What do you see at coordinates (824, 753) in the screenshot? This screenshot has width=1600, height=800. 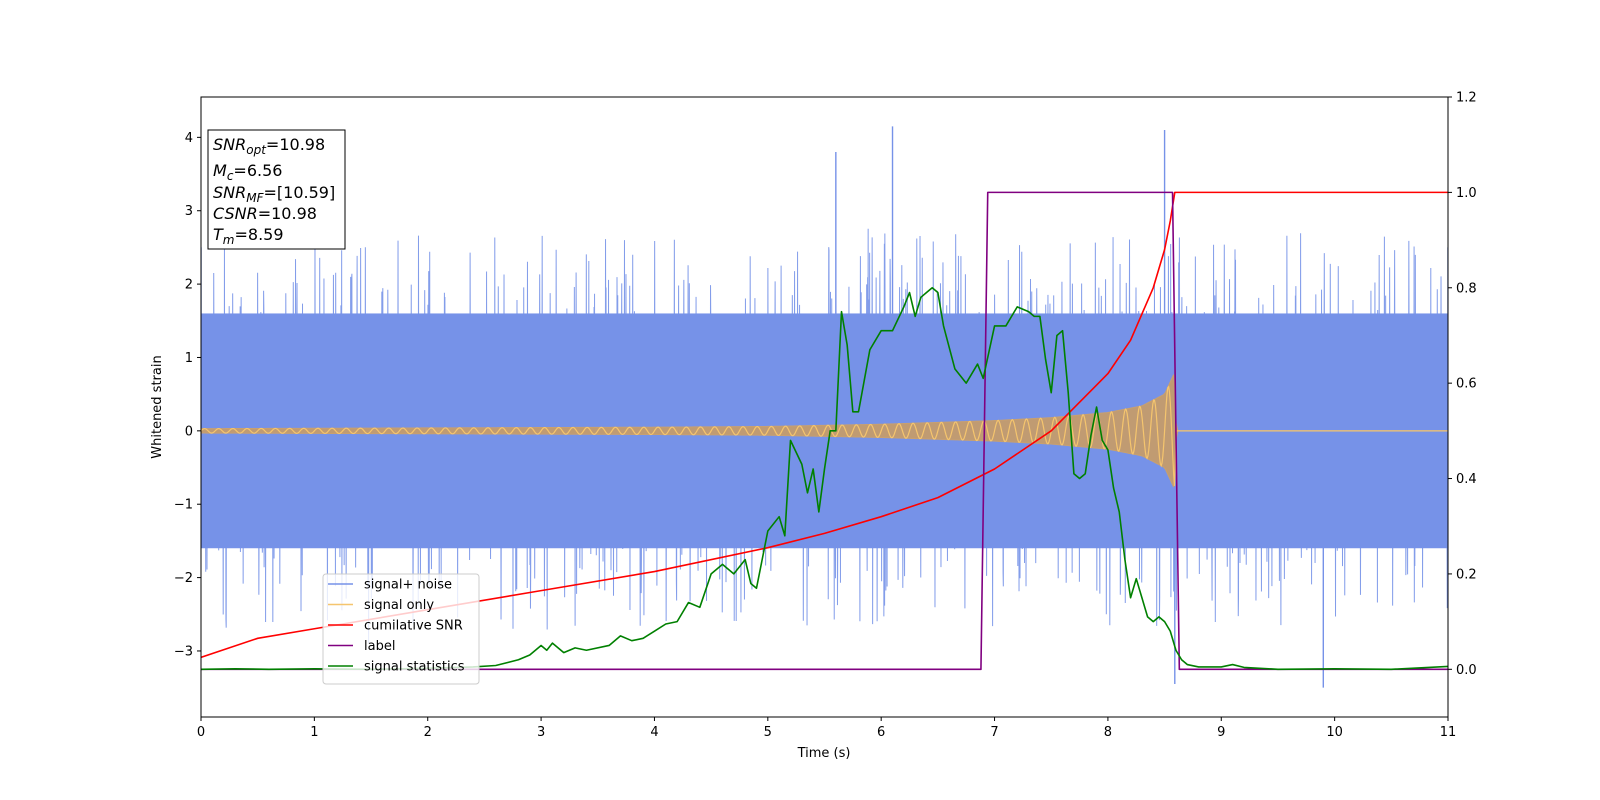 I see `x-axis-label: Time (s)` at bounding box center [824, 753].